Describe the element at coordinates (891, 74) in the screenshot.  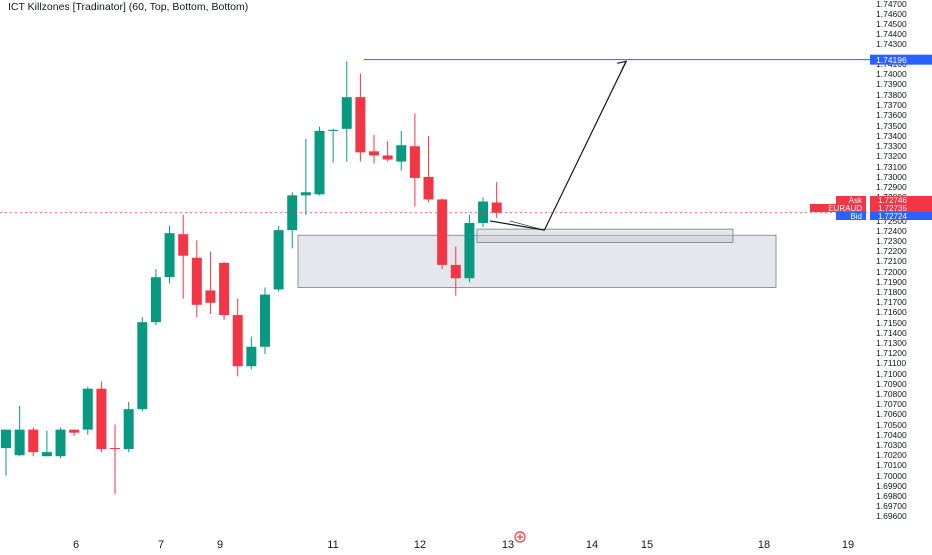
I see `price-tick: 1.74000` at that location.